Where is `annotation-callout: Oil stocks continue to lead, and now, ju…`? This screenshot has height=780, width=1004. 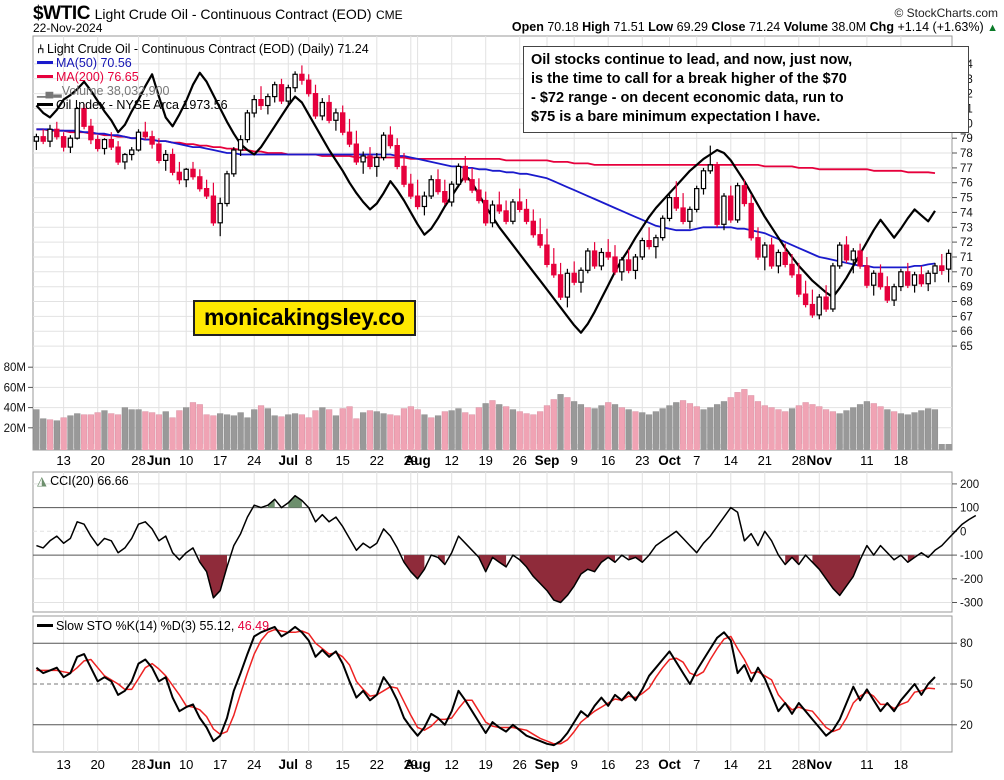
annotation-callout: Oil stocks continue to lead, and now, ju… is located at coordinates (746, 89).